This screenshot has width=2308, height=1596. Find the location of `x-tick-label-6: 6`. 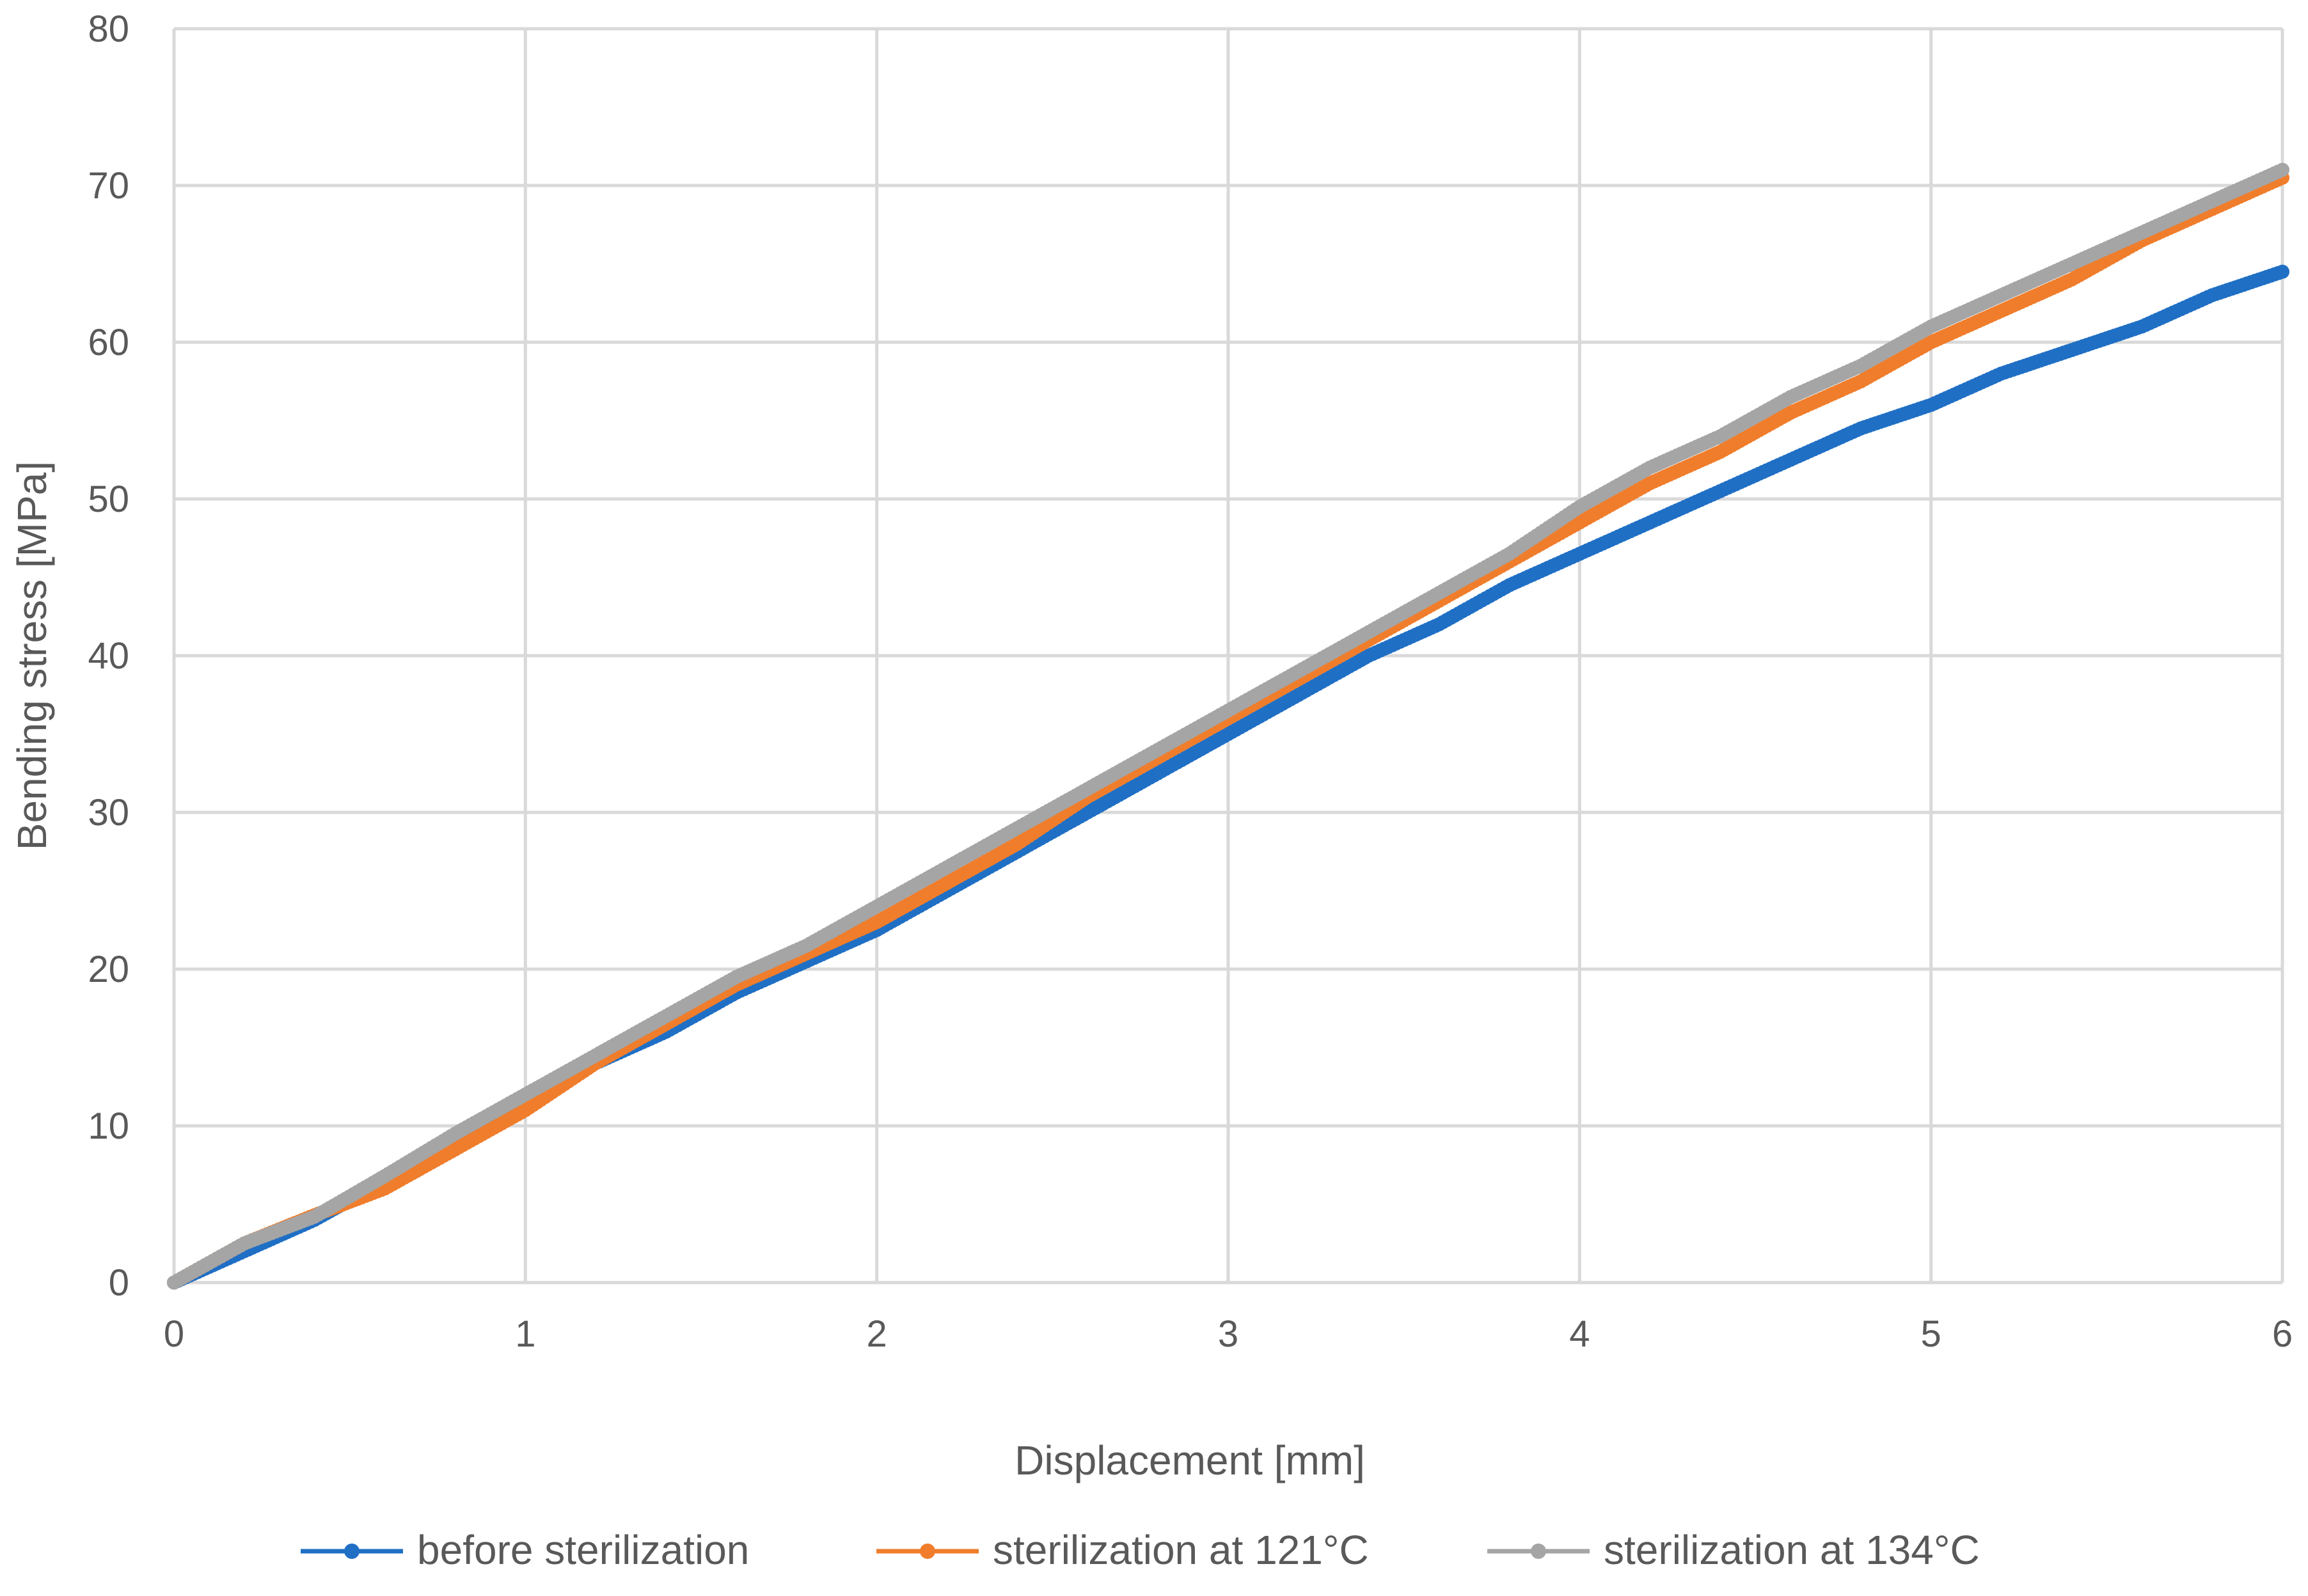

x-tick-label-6: 6 is located at coordinates (2282, 1334).